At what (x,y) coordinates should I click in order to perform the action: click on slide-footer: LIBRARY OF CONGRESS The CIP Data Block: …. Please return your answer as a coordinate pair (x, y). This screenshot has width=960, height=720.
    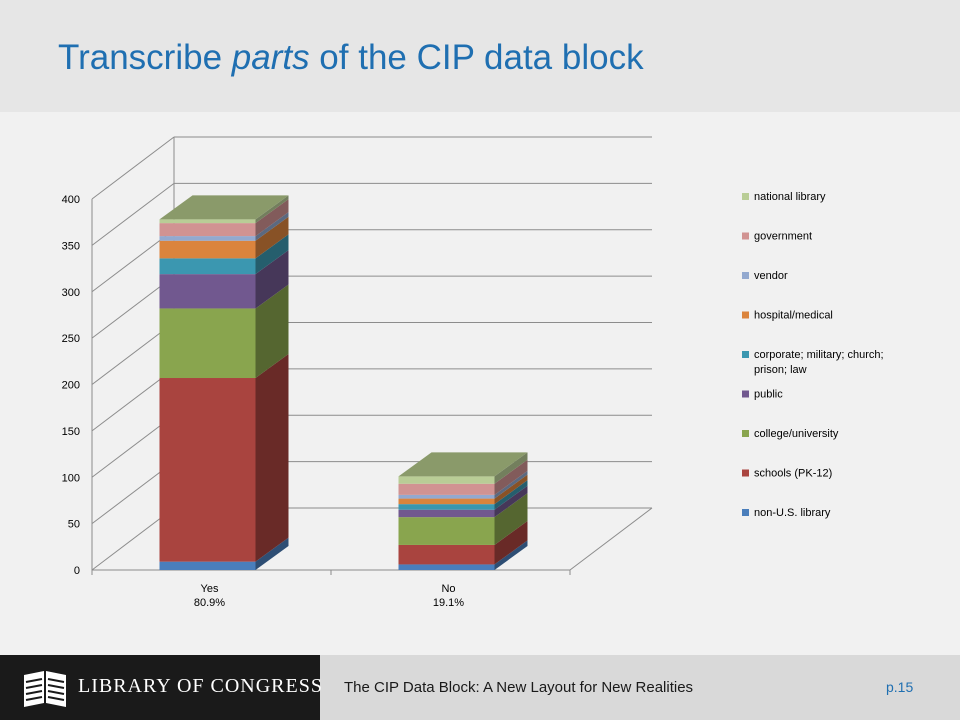
    Looking at the image, I should click on (480, 687).